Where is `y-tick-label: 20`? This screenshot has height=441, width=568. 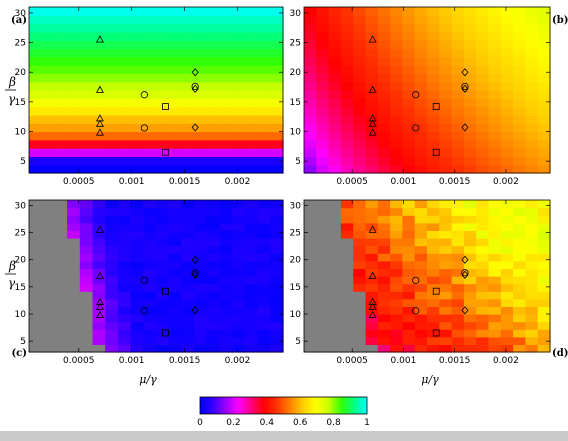
y-tick-label: 20 is located at coordinates (296, 261).